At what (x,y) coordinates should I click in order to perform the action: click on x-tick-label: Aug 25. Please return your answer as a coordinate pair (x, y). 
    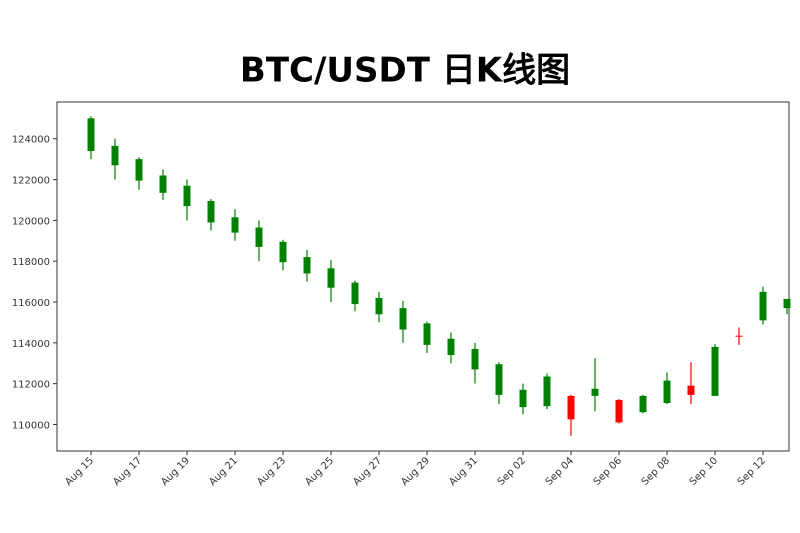
    Looking at the image, I should click on (319, 471).